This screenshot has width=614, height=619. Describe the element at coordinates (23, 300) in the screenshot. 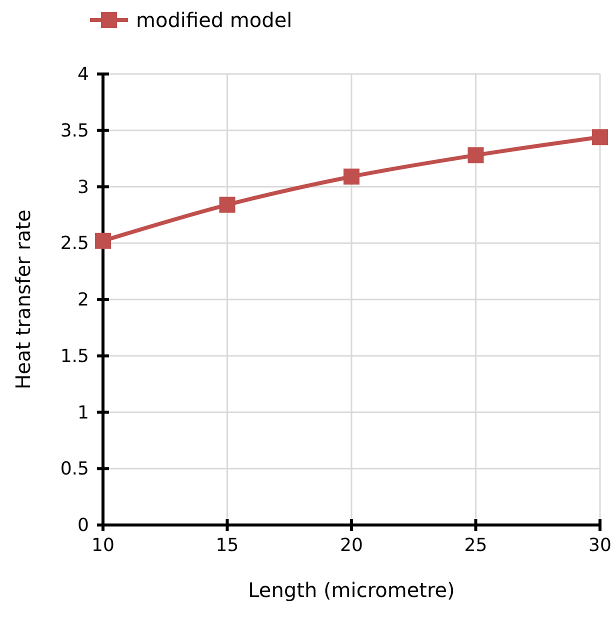

I see `y-axis-title: Heat transfer rate` at that location.